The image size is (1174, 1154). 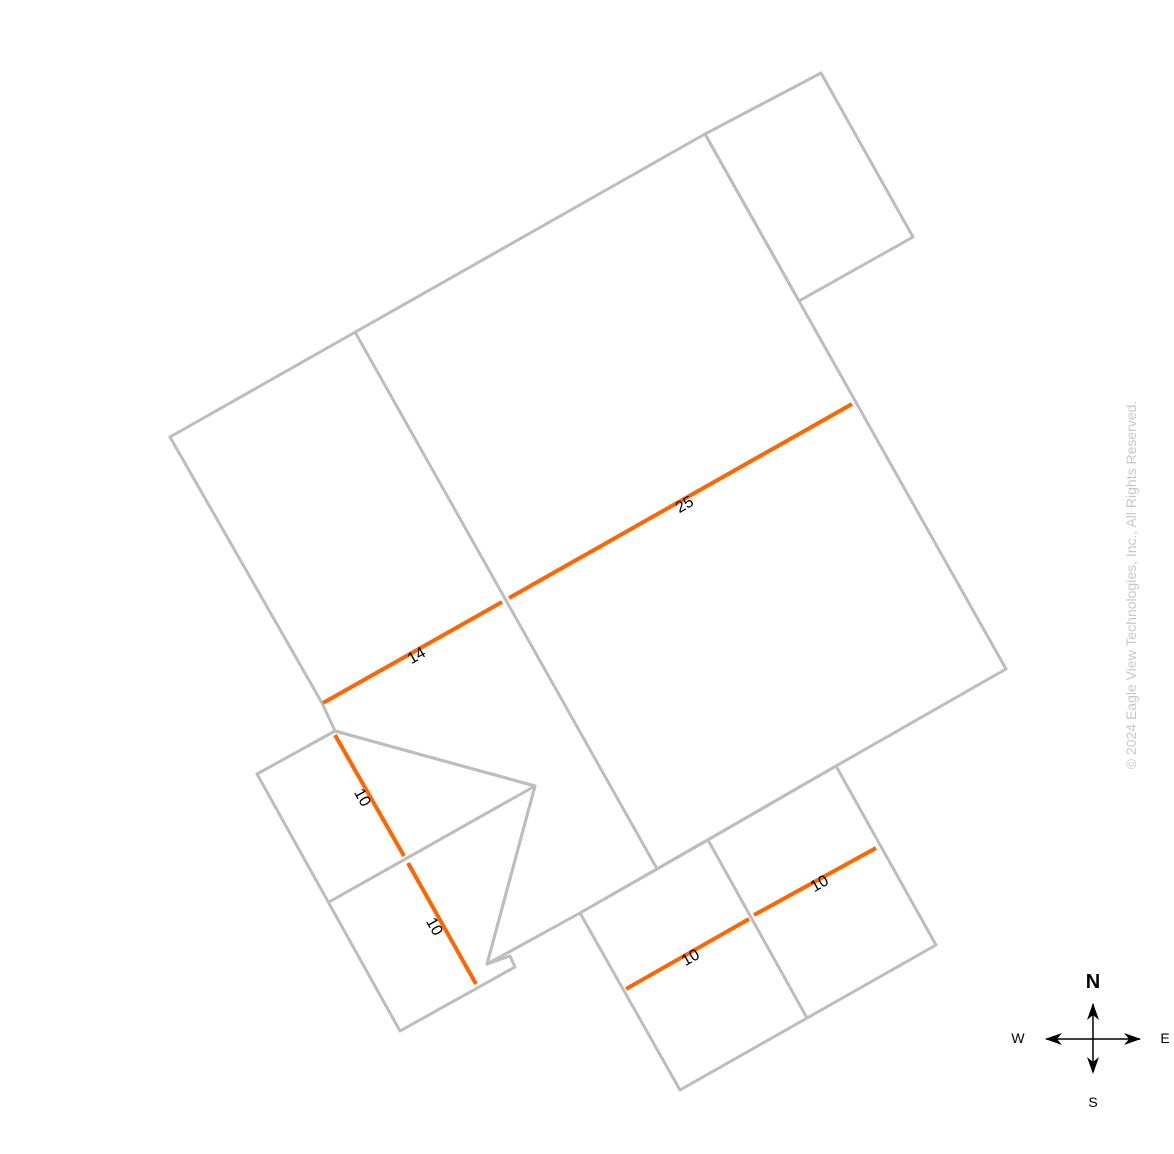 I want to click on ridge-line-10-upper, so click(x=369, y=795).